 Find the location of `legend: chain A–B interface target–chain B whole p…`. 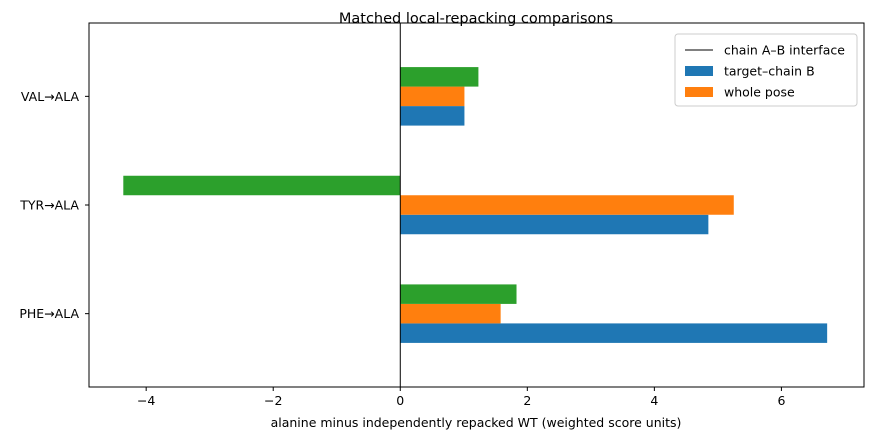

legend: chain A–B interface target–chain B whole p… is located at coordinates (766, 70).